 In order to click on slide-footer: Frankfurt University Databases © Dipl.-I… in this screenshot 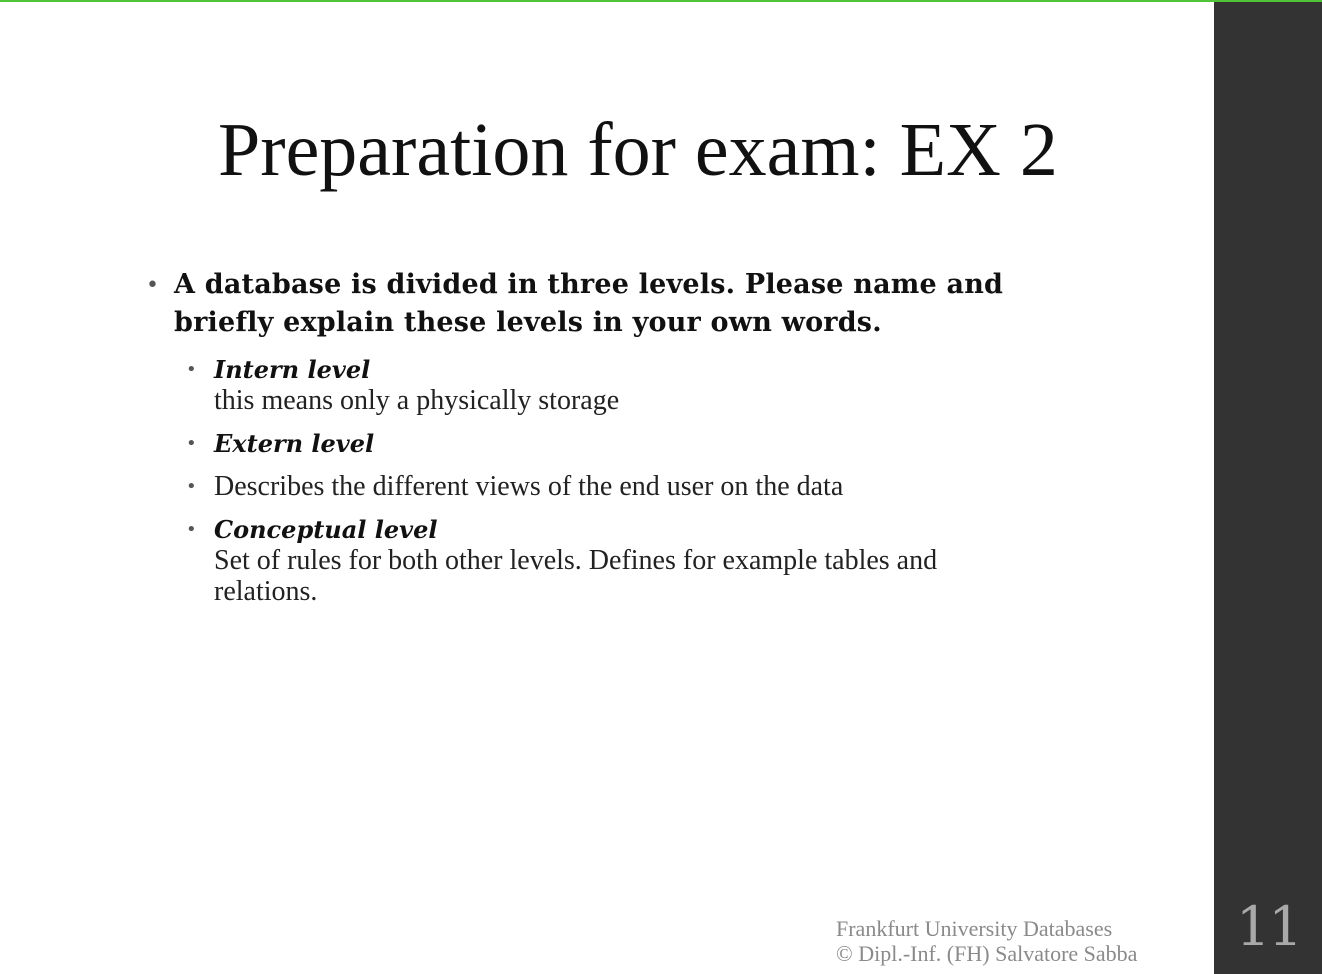, I will do `click(1016, 941)`.